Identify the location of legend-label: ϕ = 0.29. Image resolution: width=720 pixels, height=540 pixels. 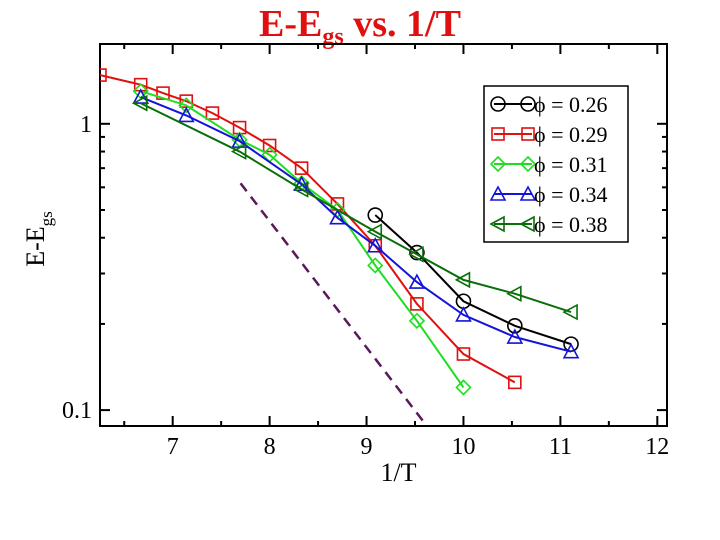
(571, 134).